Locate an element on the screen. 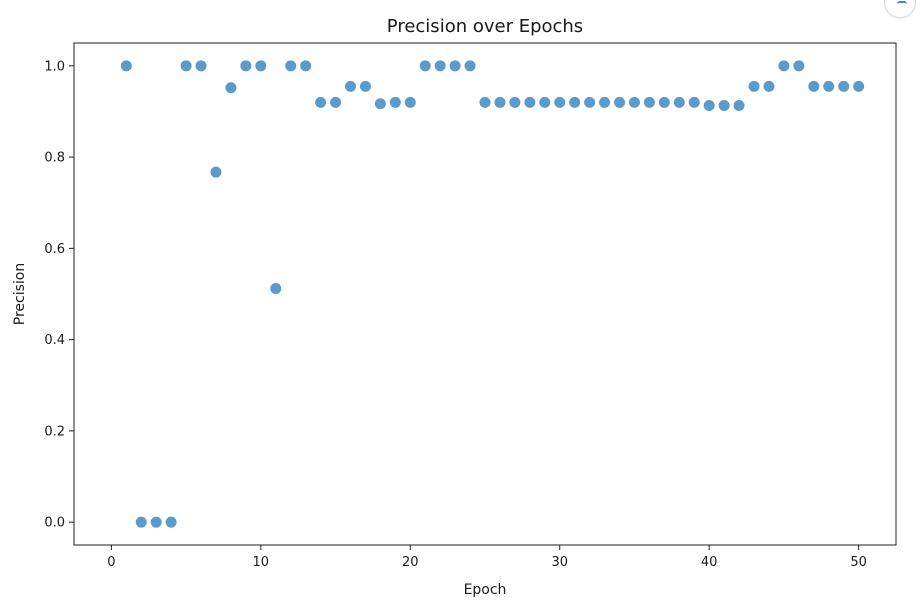  x-axis-label: Epoch is located at coordinates (485, 590).